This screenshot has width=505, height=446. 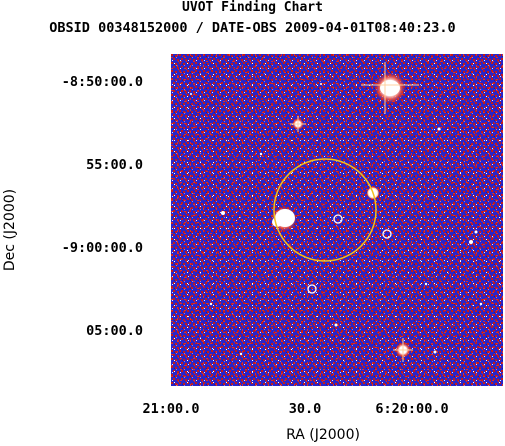 I want to click on dec-tick-label: 05:00.0, so click(x=114, y=331).